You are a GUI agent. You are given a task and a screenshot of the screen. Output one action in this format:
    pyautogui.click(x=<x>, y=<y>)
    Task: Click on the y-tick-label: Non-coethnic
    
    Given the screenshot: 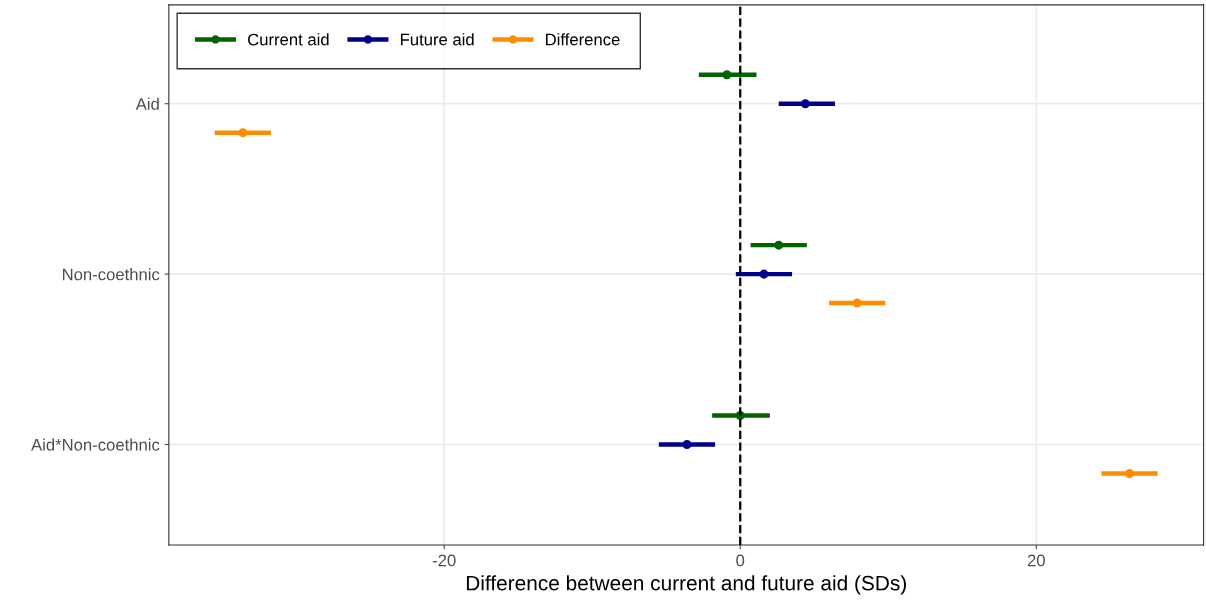 What is the action you would take?
    pyautogui.click(x=111, y=274)
    